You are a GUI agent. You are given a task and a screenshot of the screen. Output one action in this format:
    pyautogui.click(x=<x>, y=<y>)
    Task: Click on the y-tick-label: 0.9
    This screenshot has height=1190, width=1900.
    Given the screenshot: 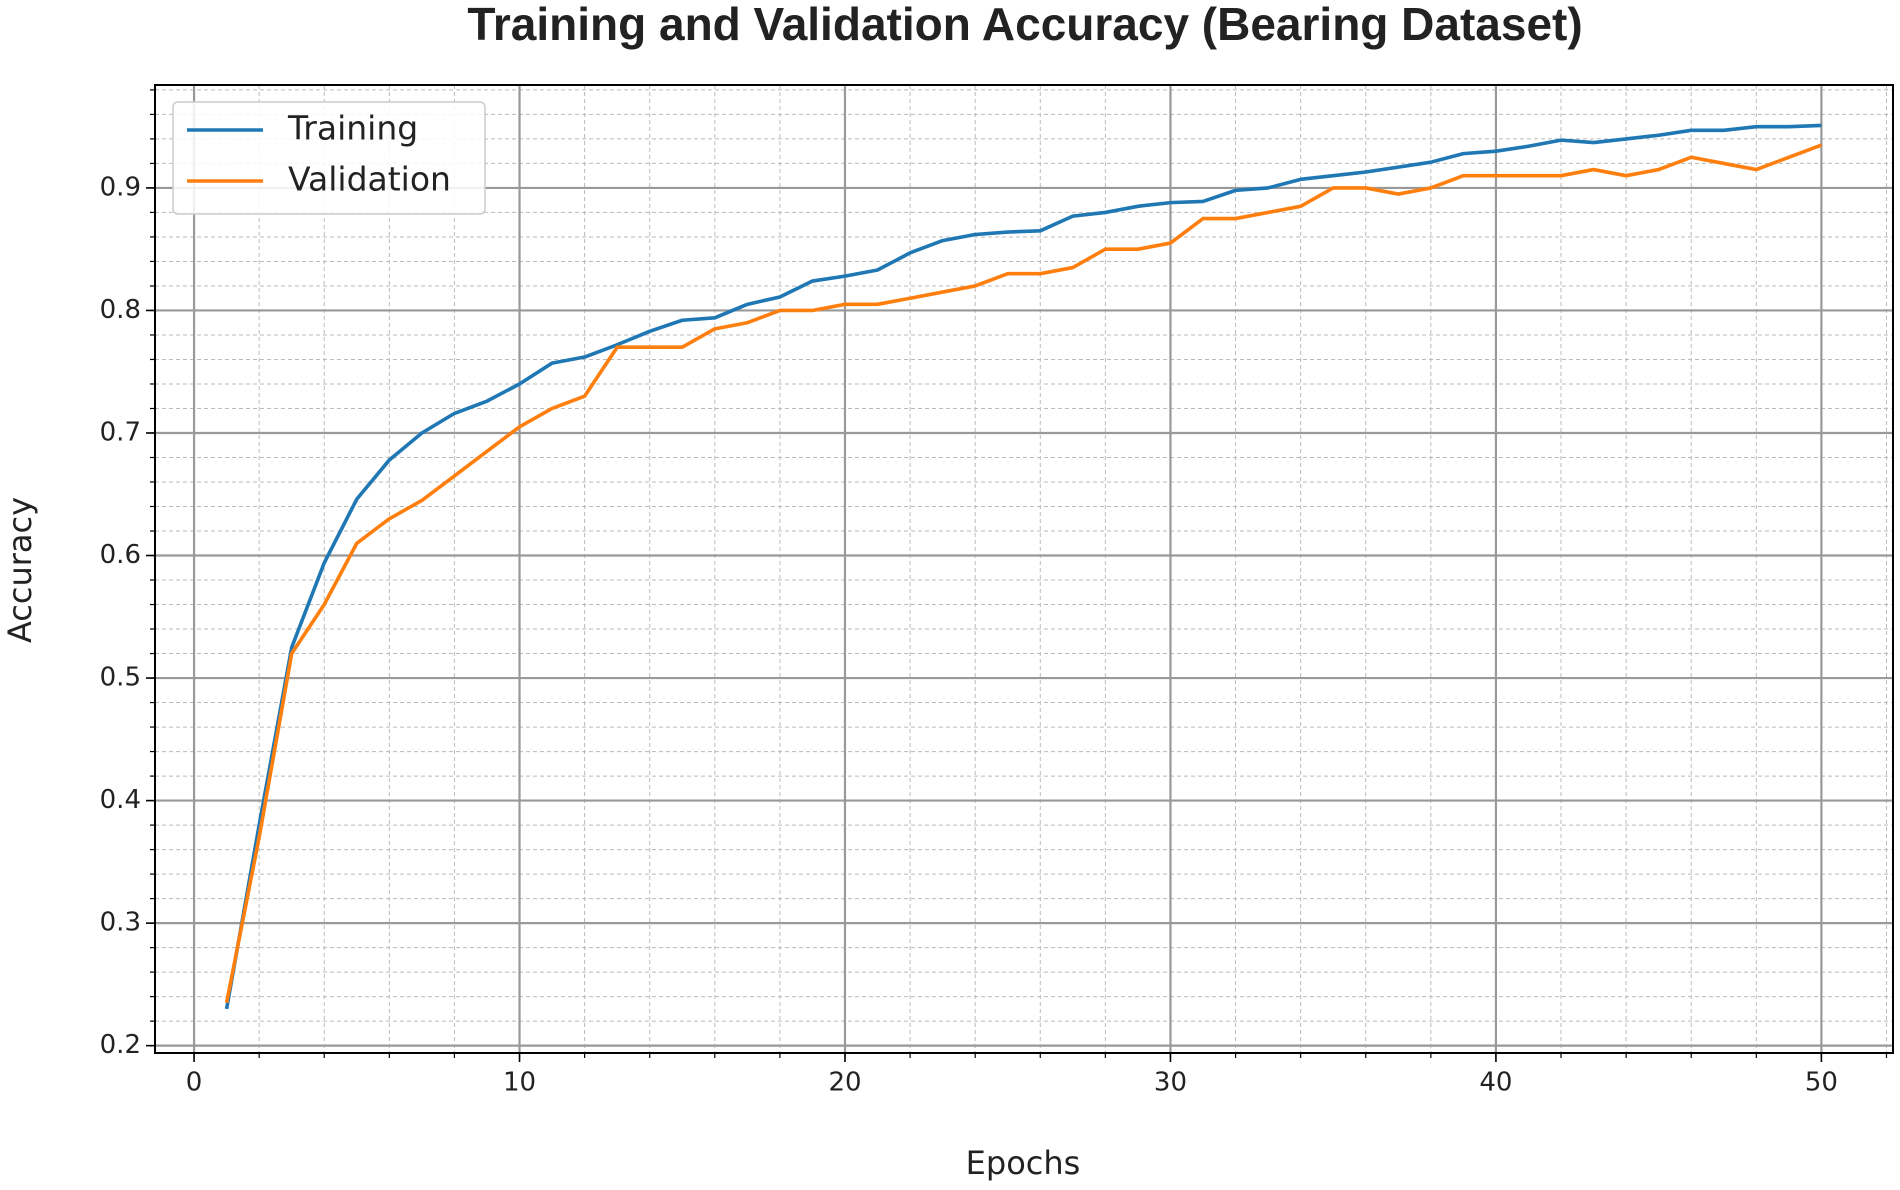 What is the action you would take?
    pyautogui.click(x=120, y=187)
    